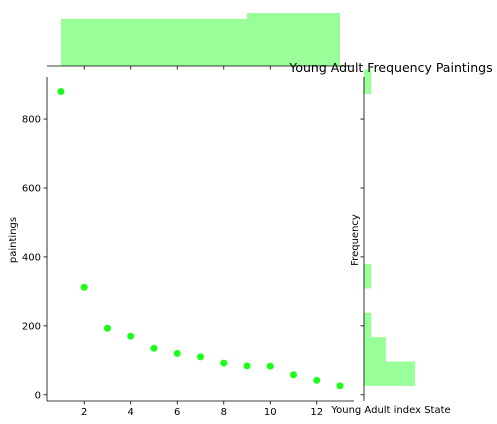  I want to click on y-tick-label: 400, so click(31, 257).